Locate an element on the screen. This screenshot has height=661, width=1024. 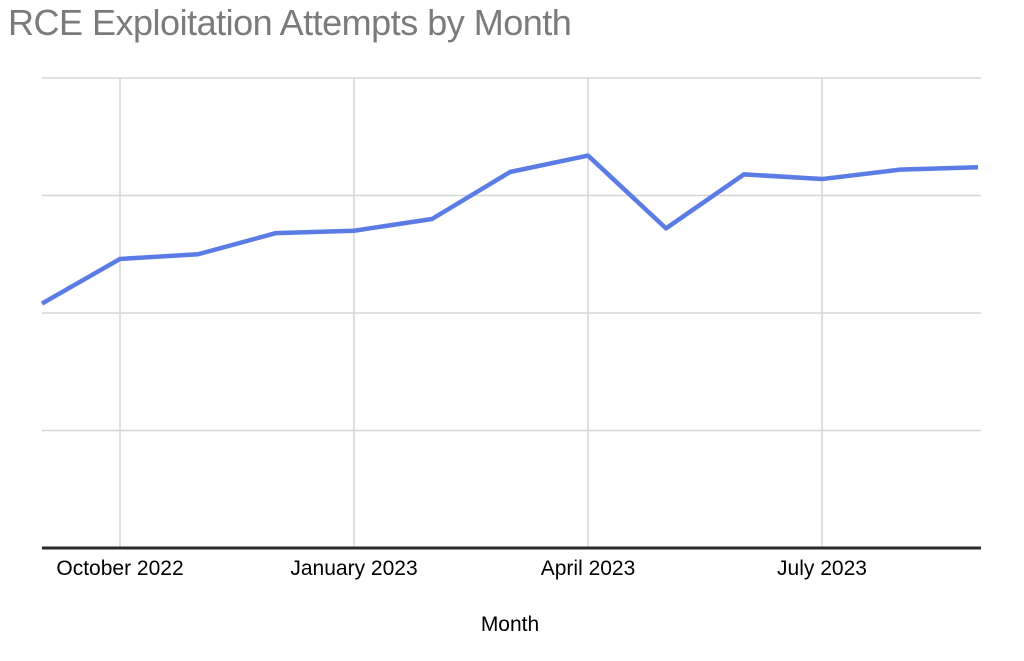
x-axis-title: Month is located at coordinates (510, 624).